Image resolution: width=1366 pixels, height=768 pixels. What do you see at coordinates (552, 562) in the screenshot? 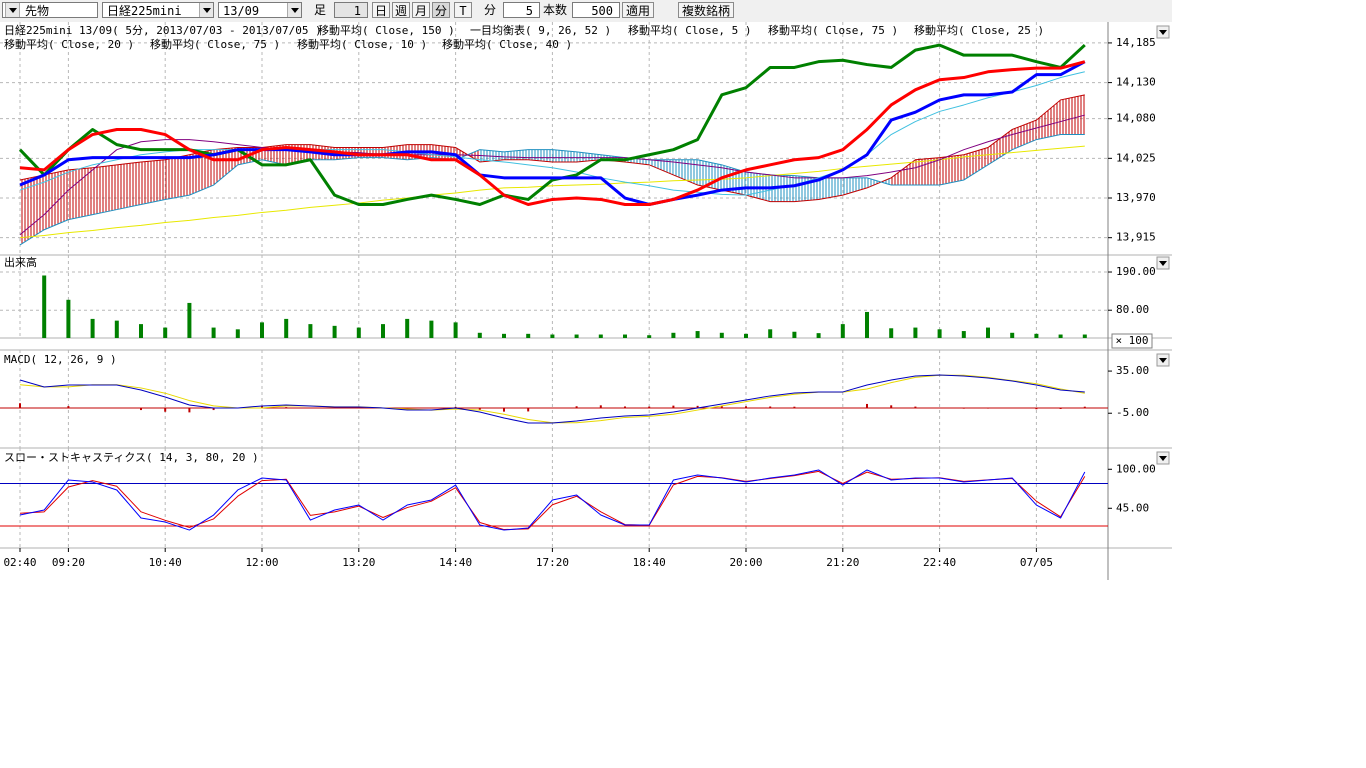
I see `x-tick-label: 17:20` at bounding box center [552, 562].